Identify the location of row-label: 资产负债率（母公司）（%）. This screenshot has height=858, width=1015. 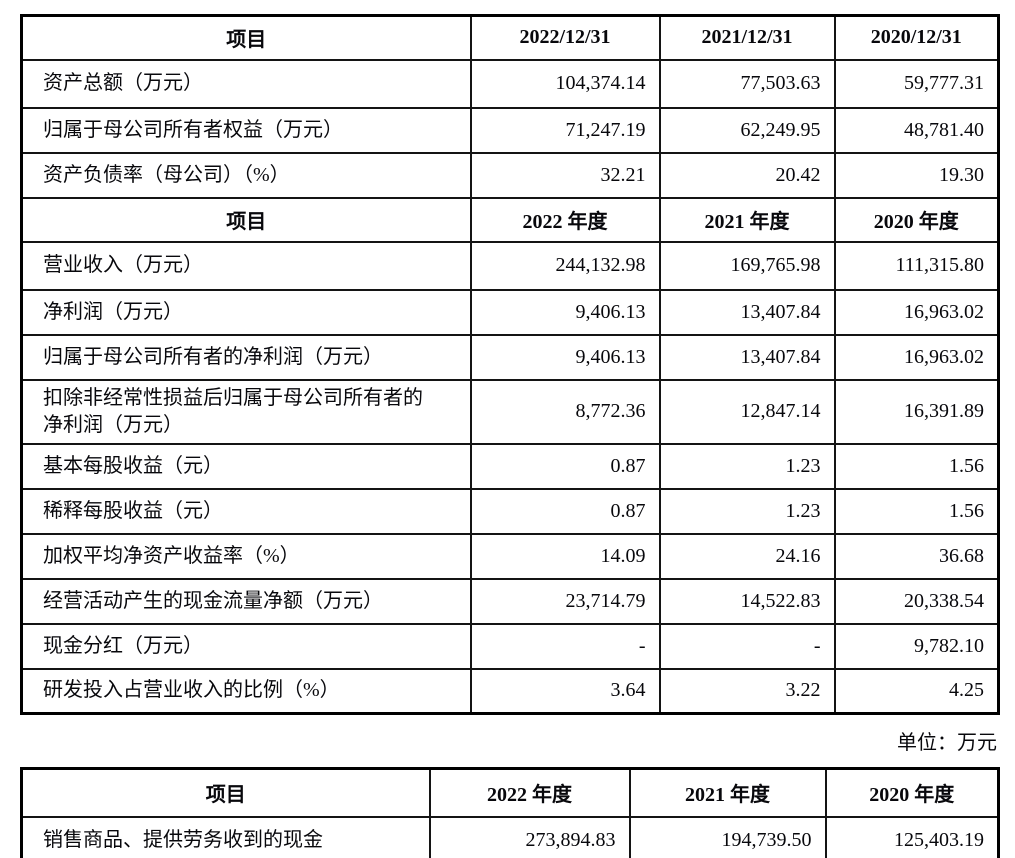
(246, 175).